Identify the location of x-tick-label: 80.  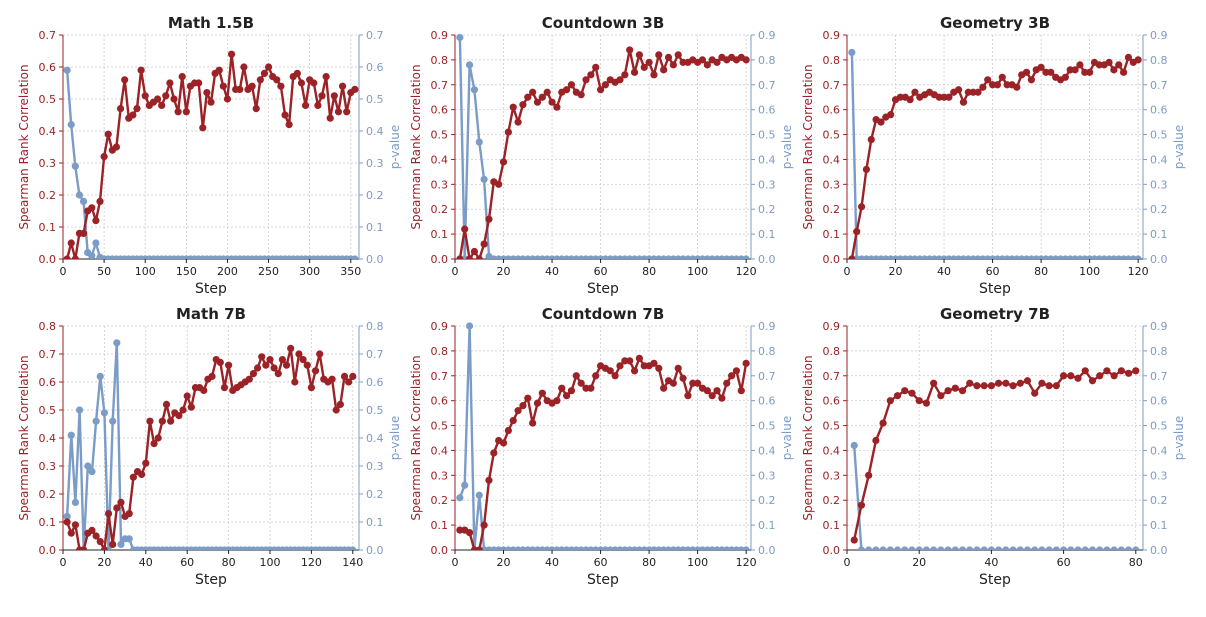
(649, 562).